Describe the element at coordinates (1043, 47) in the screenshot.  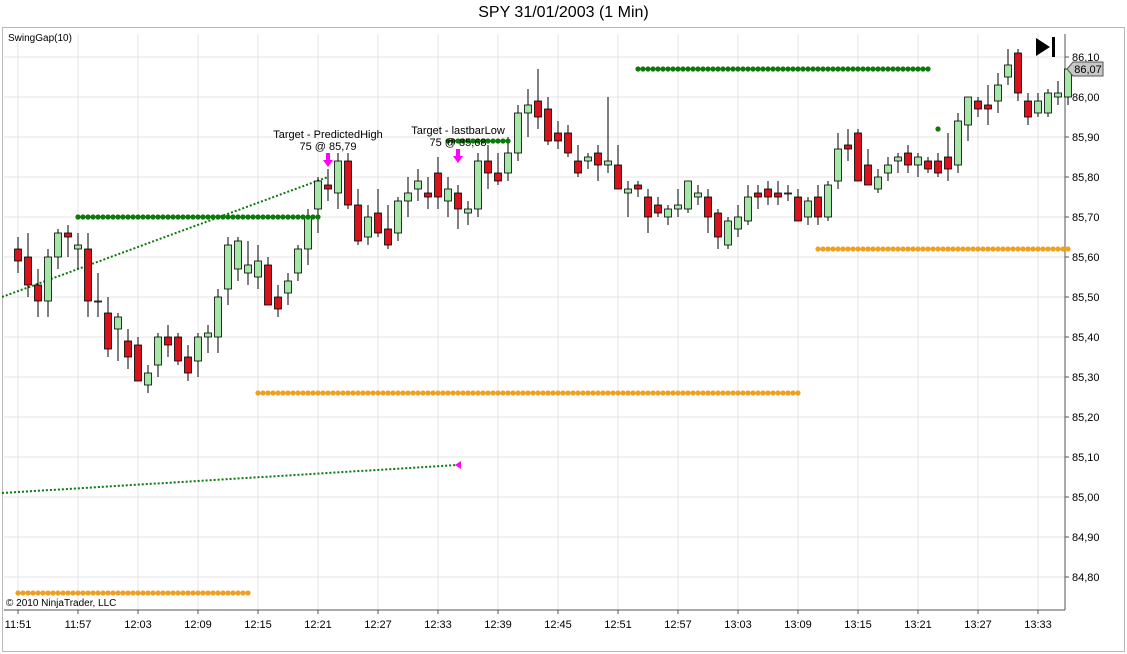
I see `scroll-to-end-icon` at that location.